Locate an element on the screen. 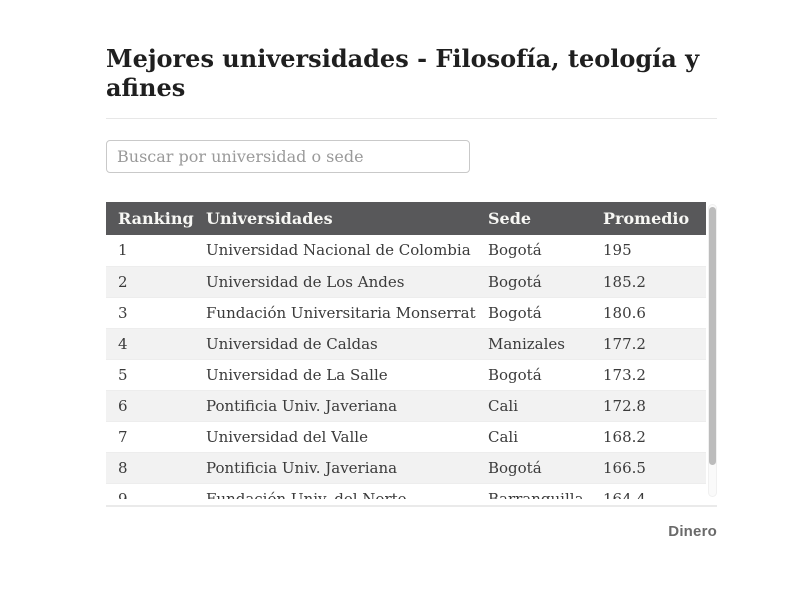 The height and width of the screenshot is (600, 800). cell-ranking: 9 is located at coordinates (150, 491).